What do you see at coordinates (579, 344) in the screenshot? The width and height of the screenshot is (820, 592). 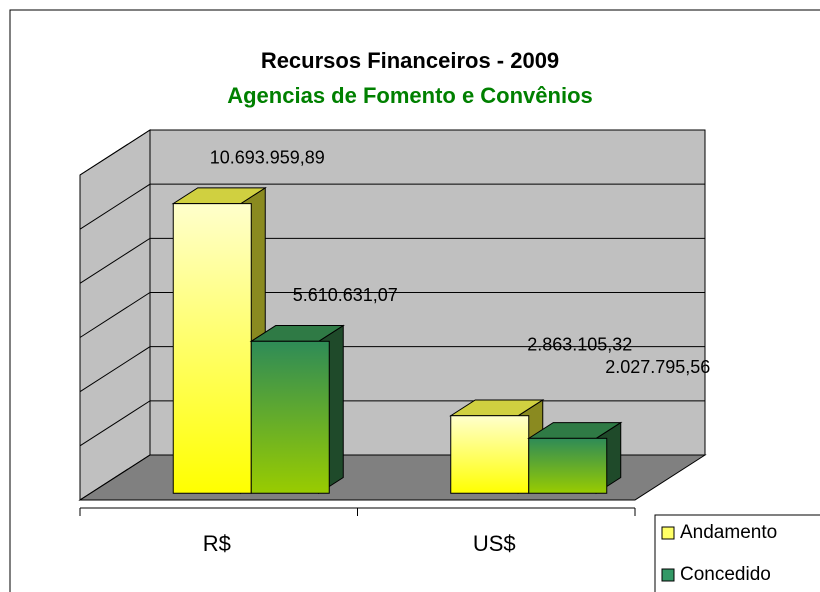 I see `value-label: 2.863.105,32` at bounding box center [579, 344].